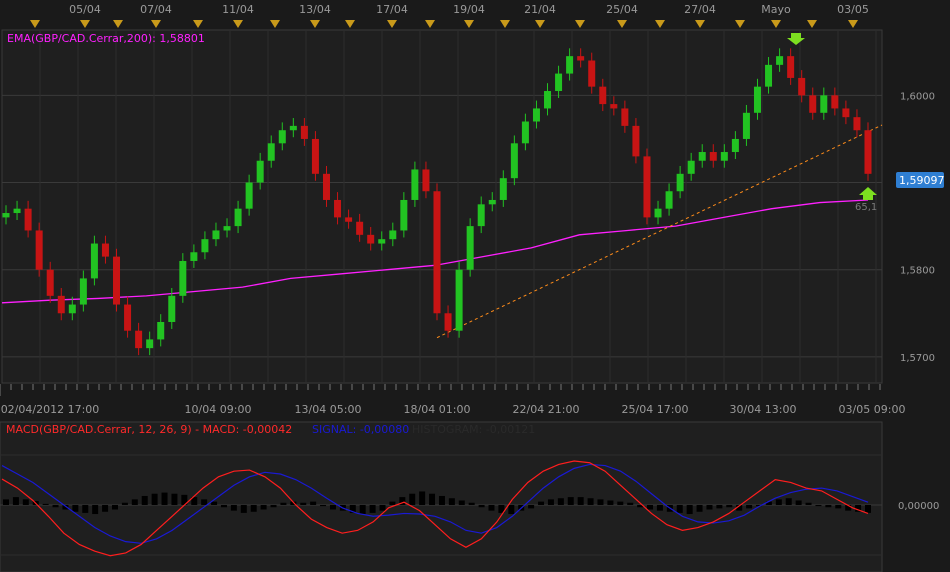 The height and width of the screenshot is (572, 950). What do you see at coordinates (866, 207) in the screenshot?
I see `price-annotation: 65,1` at bounding box center [866, 207].